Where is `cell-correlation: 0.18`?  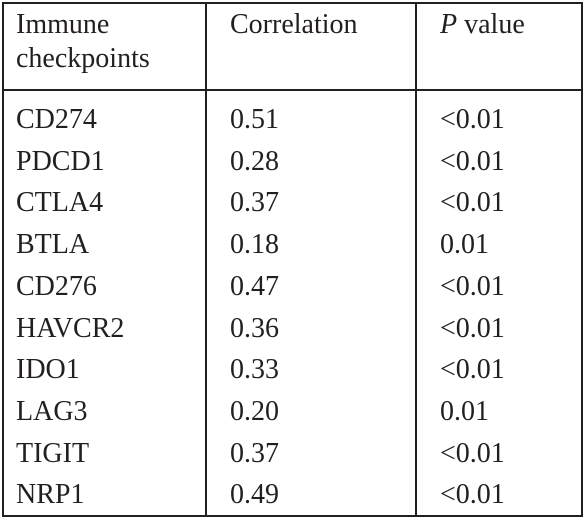
cell-correlation: 0.18 is located at coordinates (254, 245).